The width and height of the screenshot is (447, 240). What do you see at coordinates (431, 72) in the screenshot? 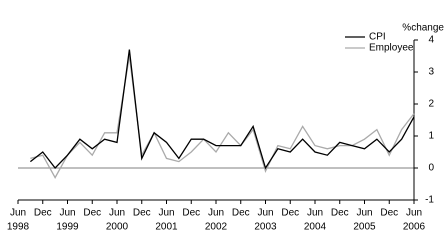
I see `y-tick-label: 3` at bounding box center [431, 72].